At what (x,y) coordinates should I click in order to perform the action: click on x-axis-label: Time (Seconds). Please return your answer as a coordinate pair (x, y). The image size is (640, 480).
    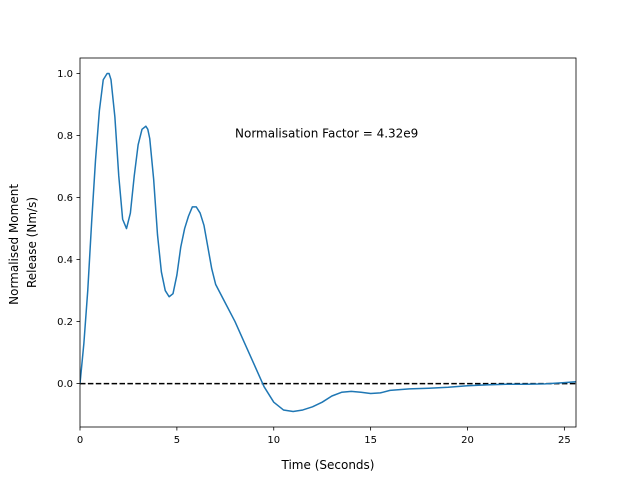
    Looking at the image, I should click on (328, 465).